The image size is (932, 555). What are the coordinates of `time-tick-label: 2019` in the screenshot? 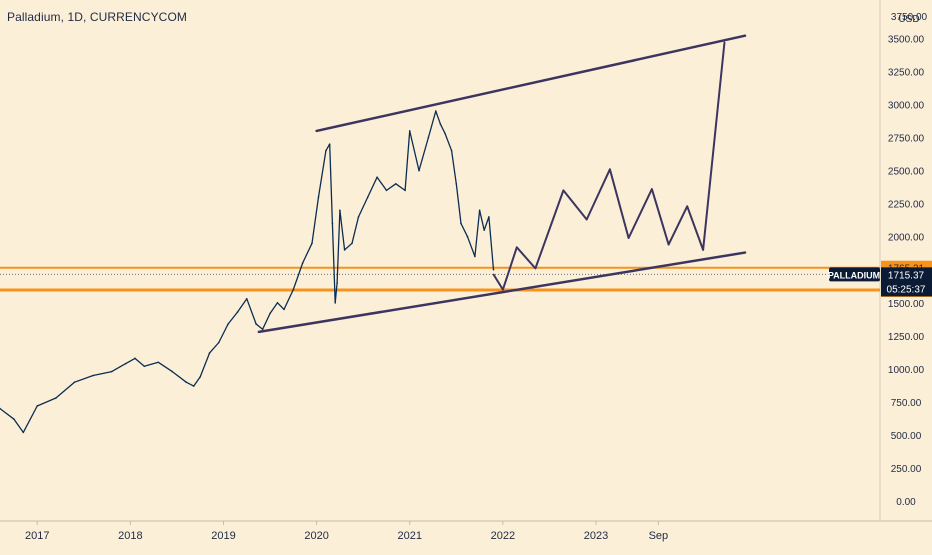 It's located at (223, 536).